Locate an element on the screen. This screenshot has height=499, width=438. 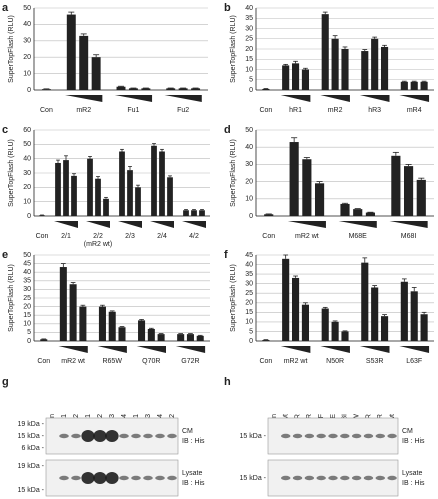
group-label: Fu2 is located at coordinates (183, 110).